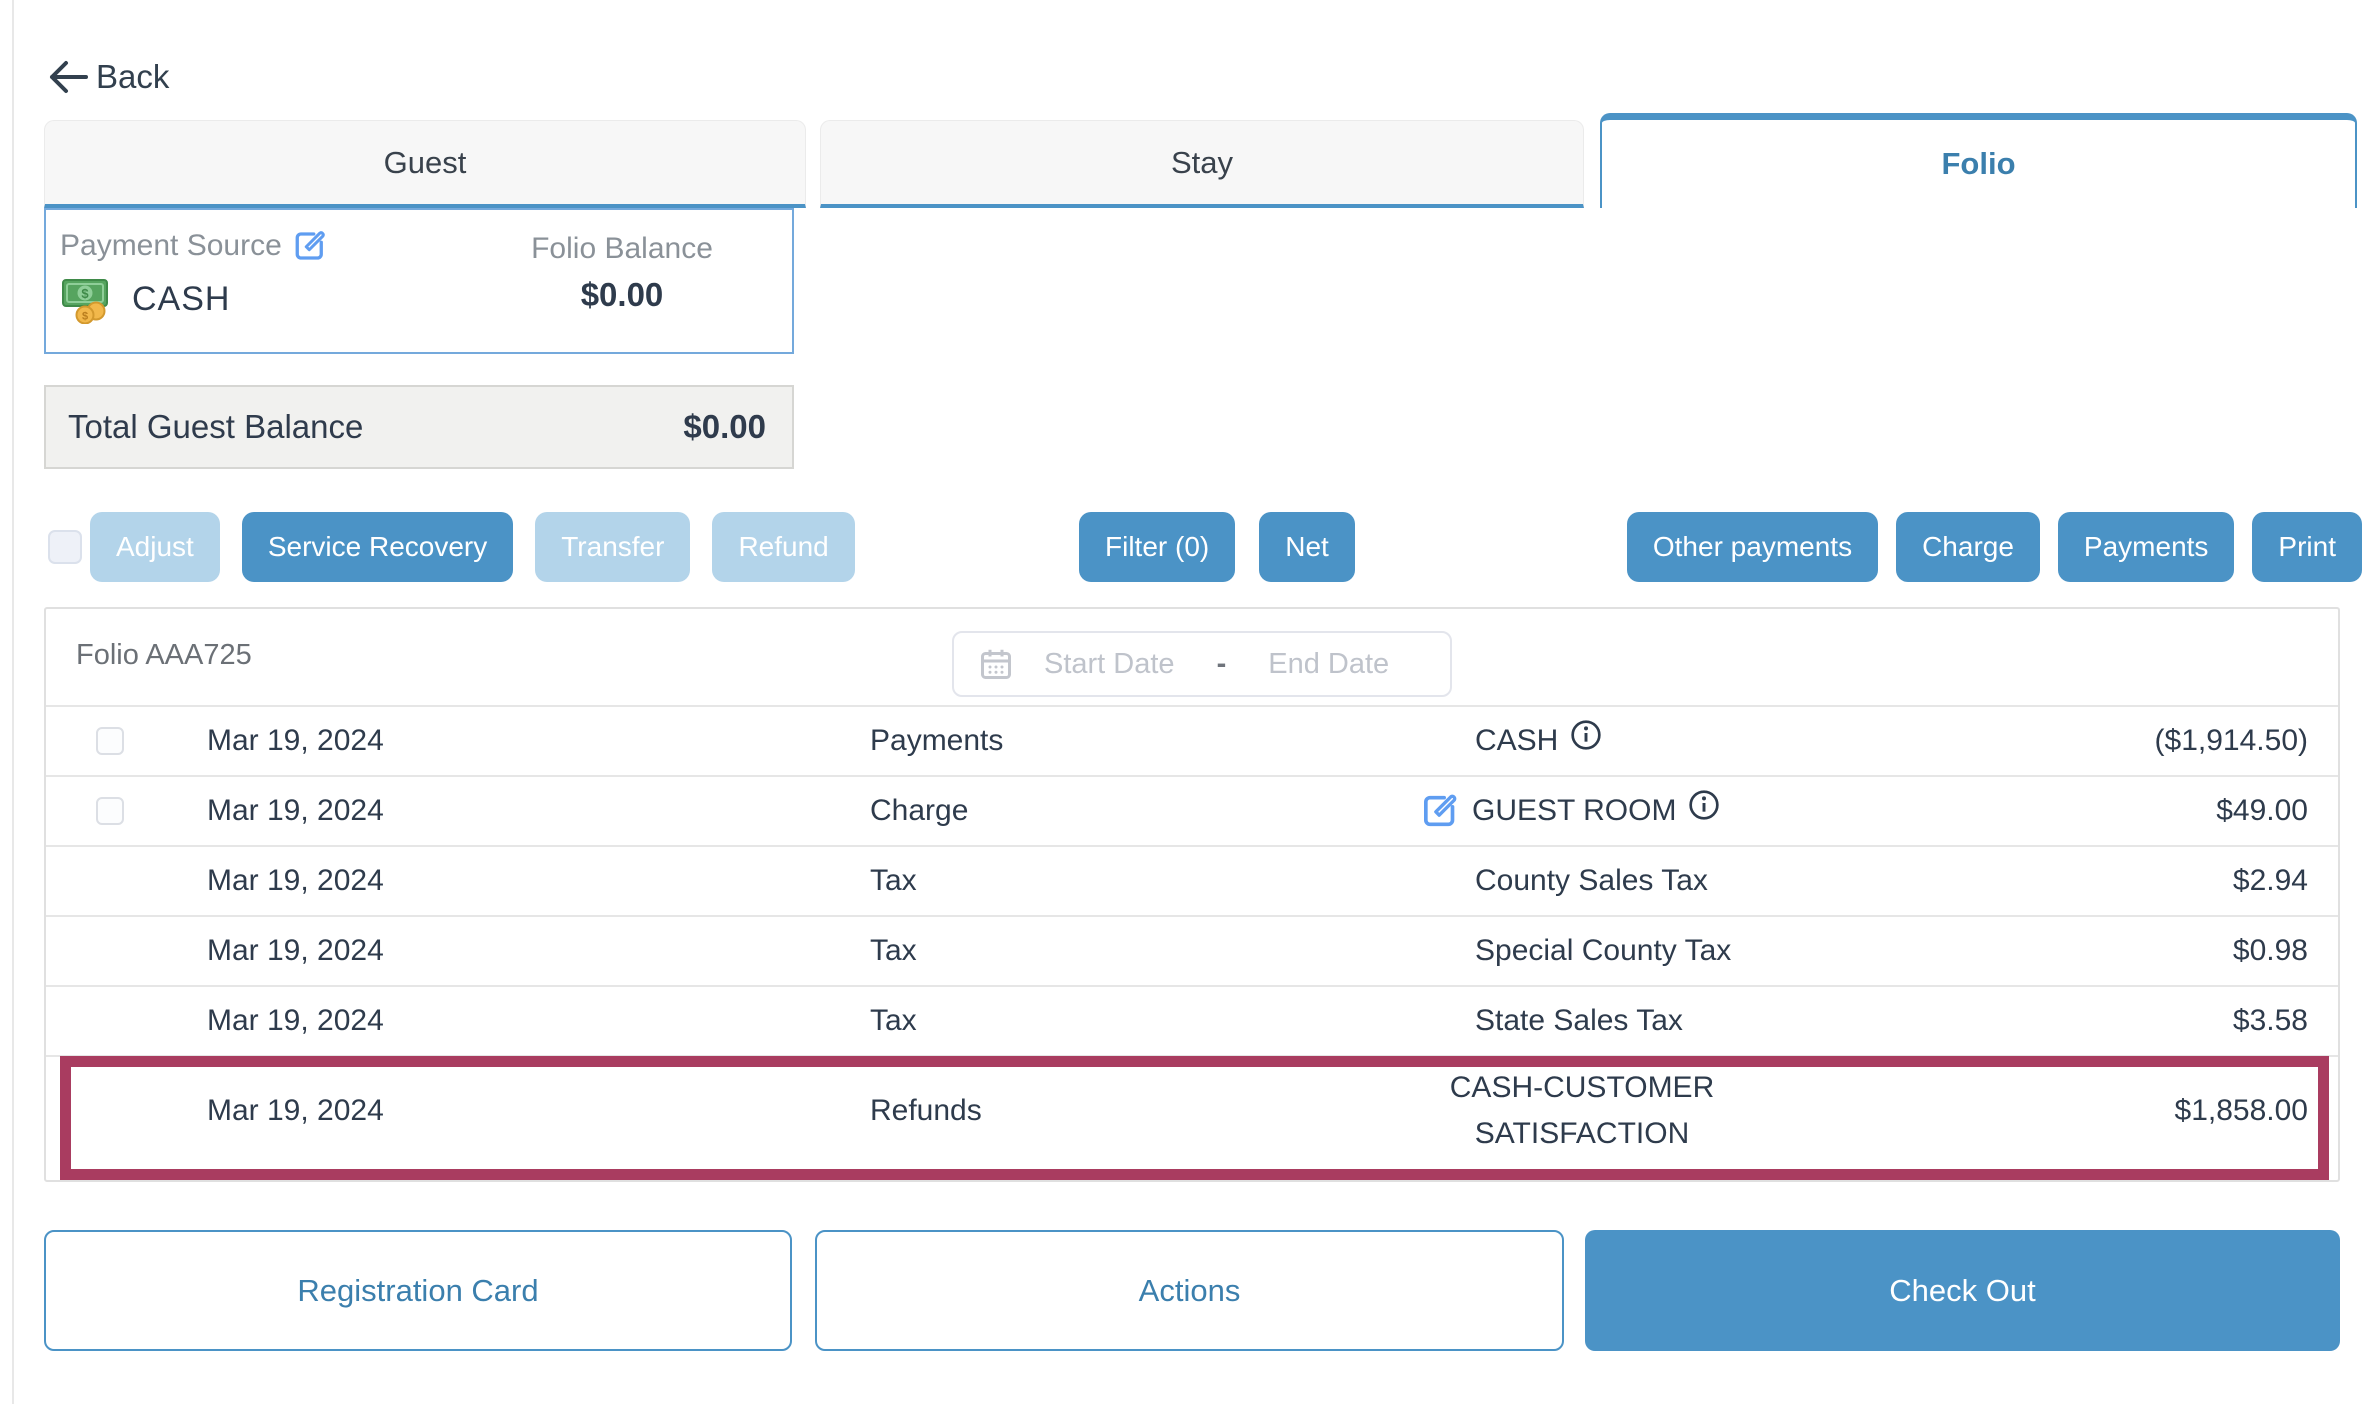 This screenshot has width=2380, height=1404. Describe the element at coordinates (1329, 663) in the screenshot. I see `end-date-input: End Date` at that location.